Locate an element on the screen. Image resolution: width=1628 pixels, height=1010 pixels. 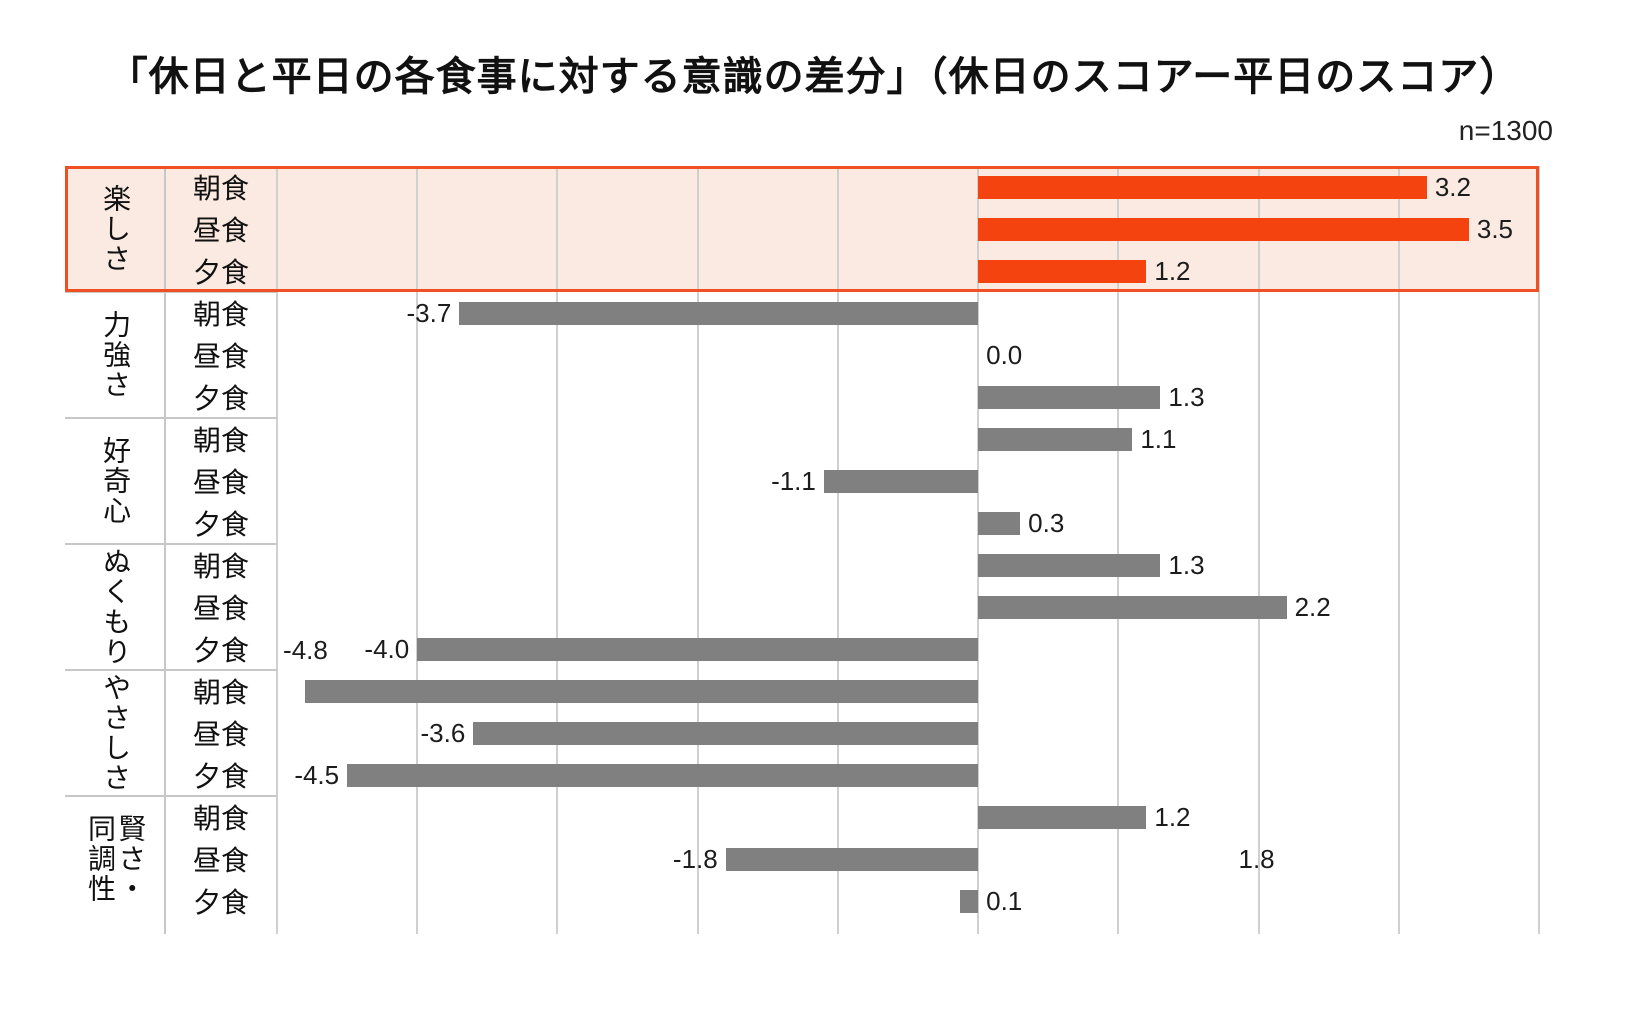
value-label: -3.7 is located at coordinates (429, 313).